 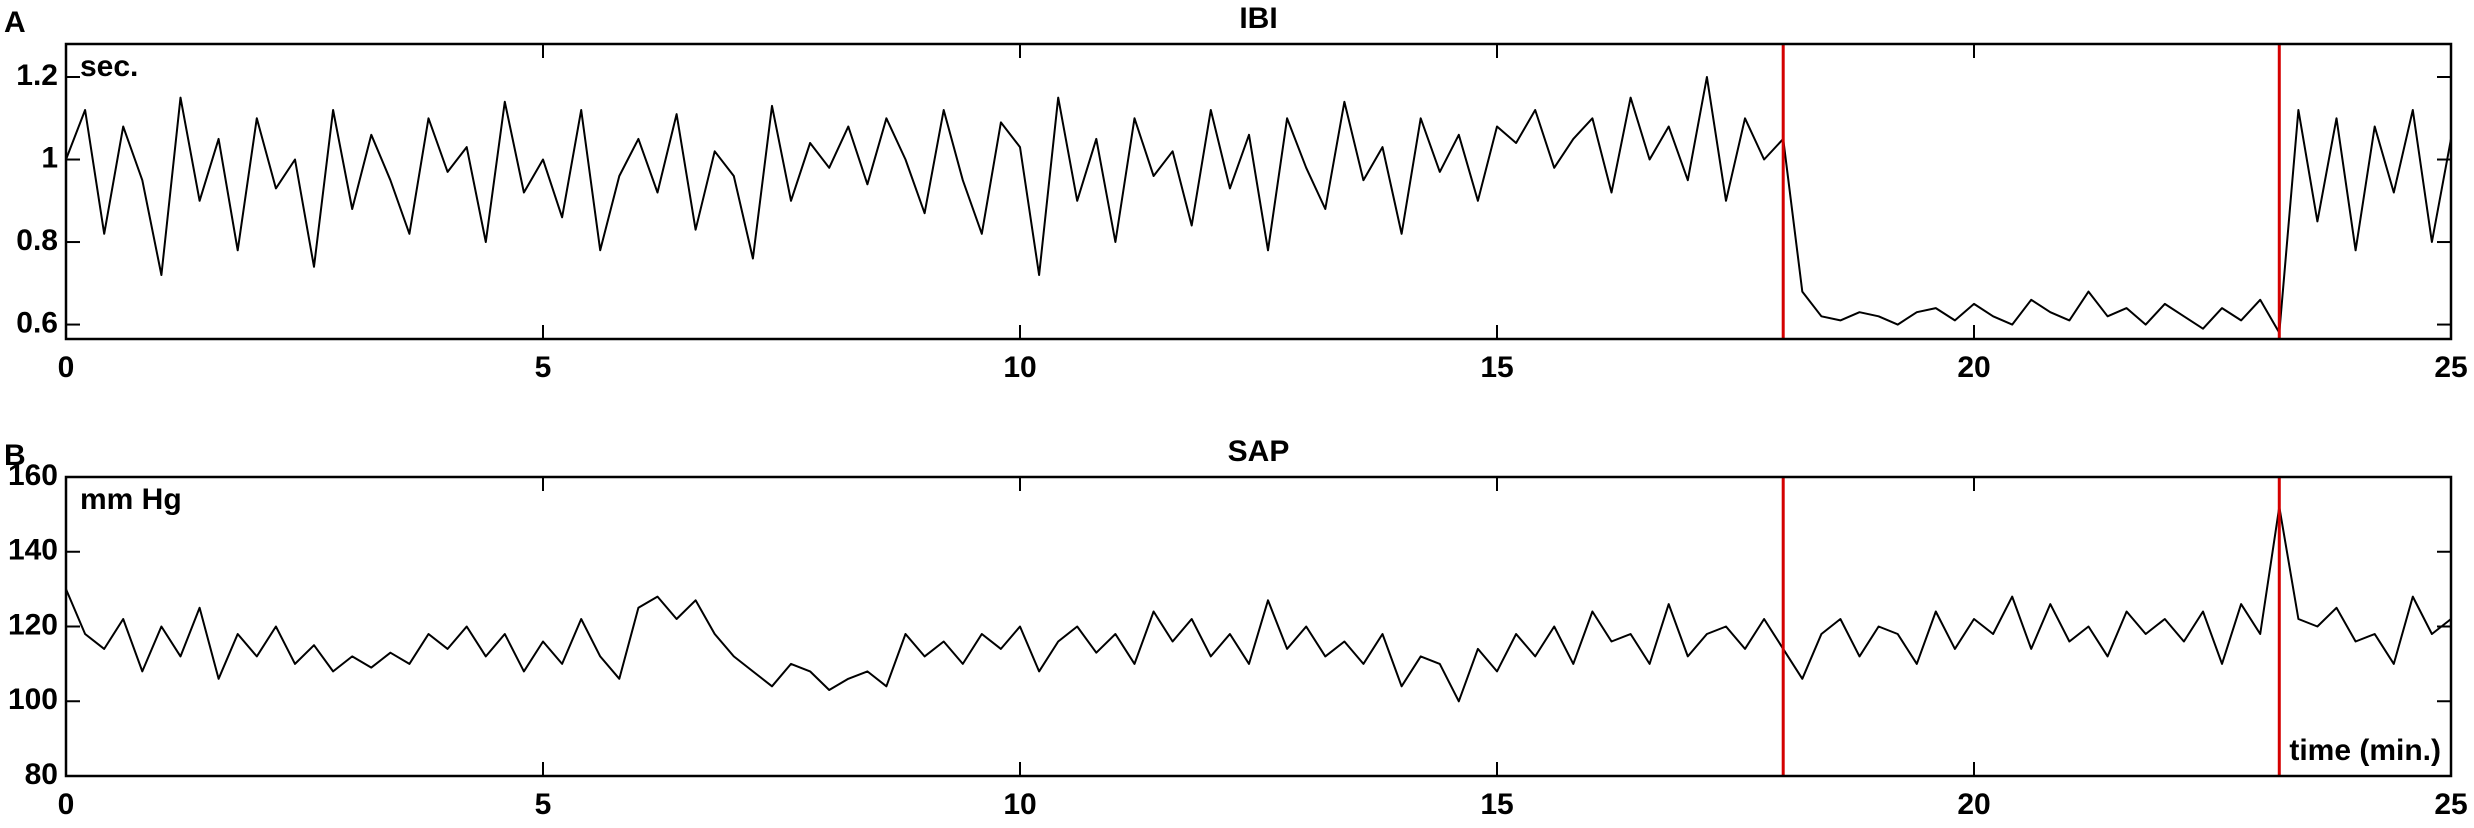 What do you see at coordinates (15, 22) in the screenshot?
I see `panel-label: A` at bounding box center [15, 22].